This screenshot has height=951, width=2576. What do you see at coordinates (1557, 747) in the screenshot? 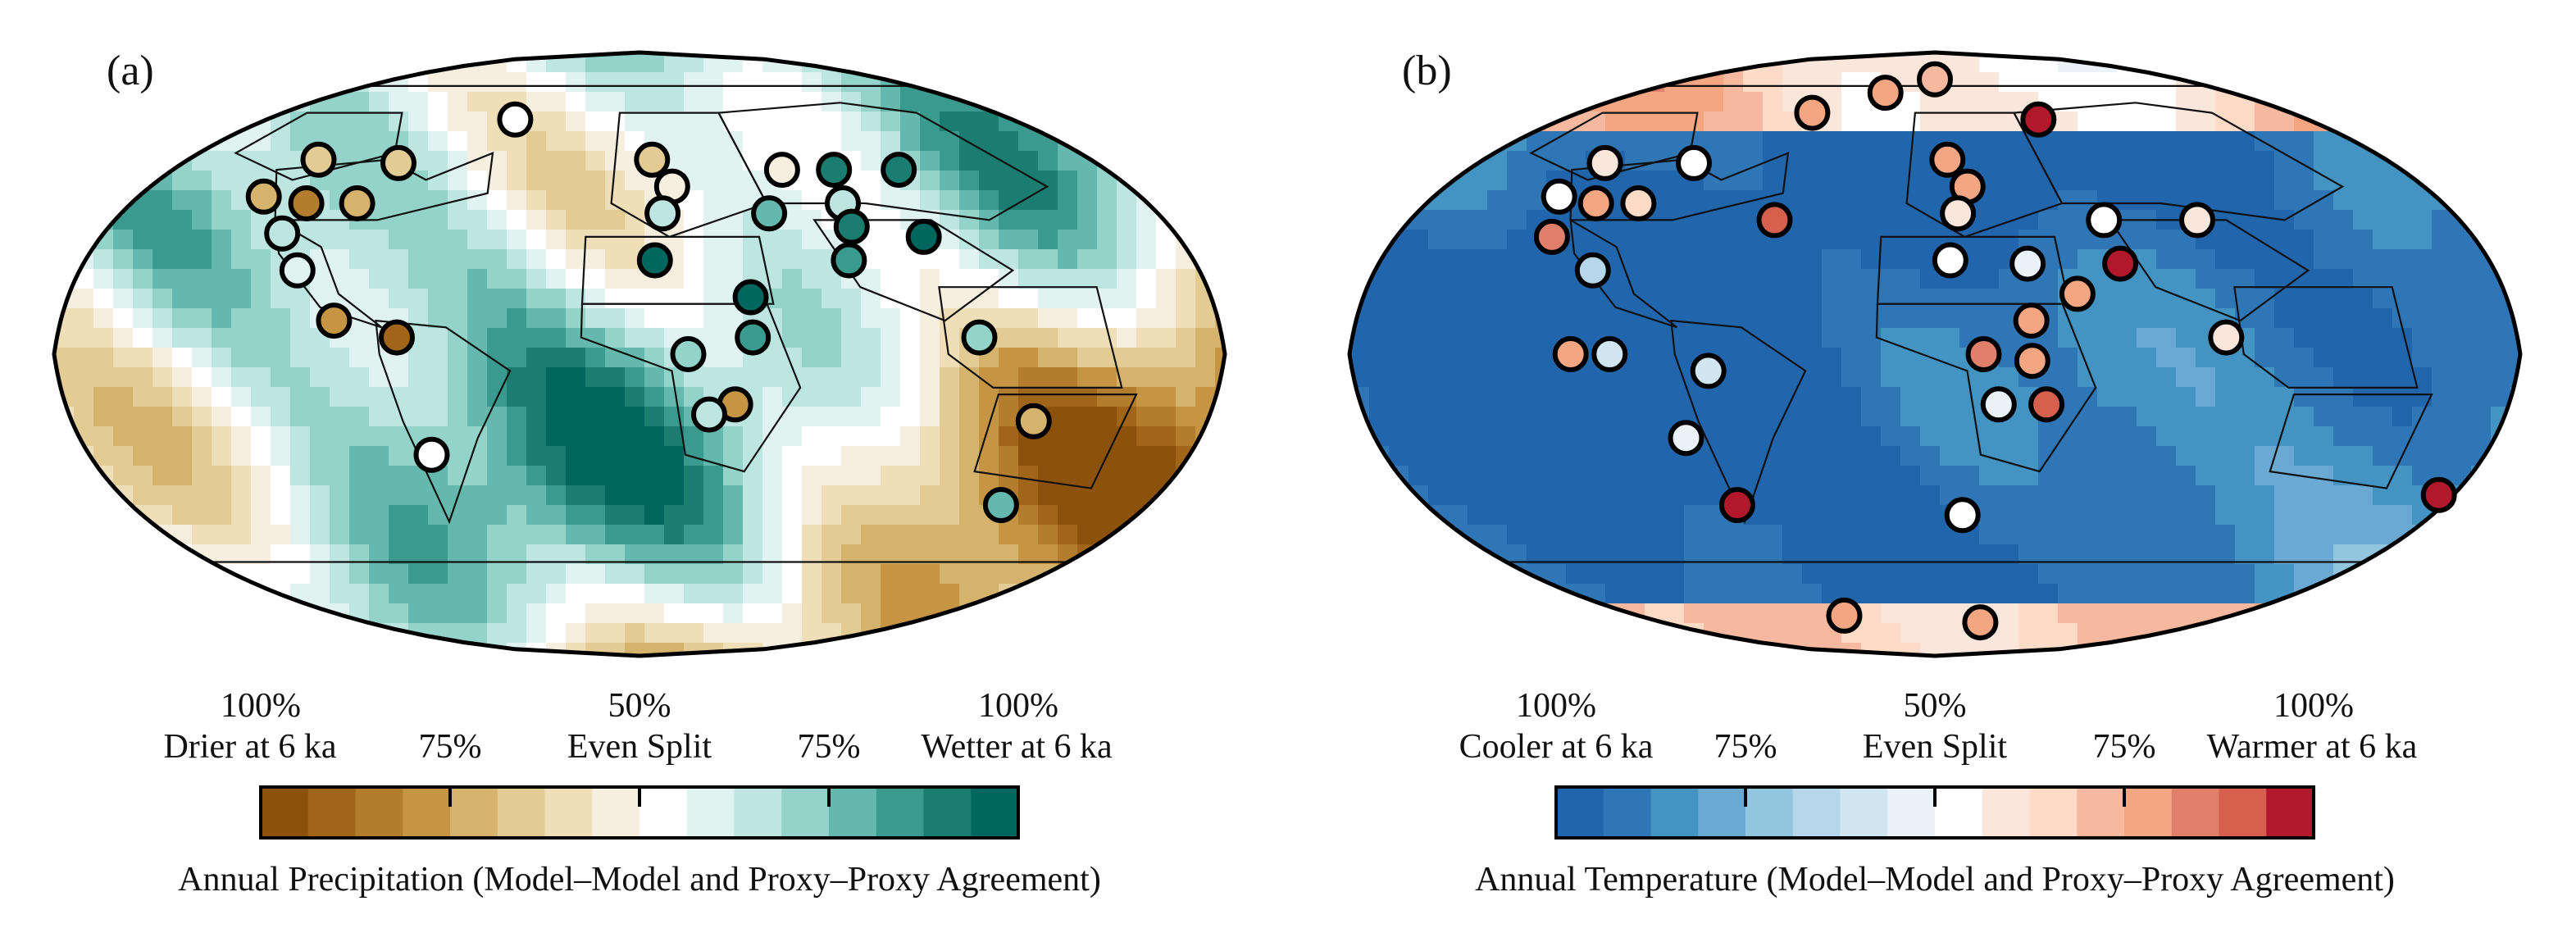
I see `tick-cooler: Cooler at 6 ka` at bounding box center [1557, 747].